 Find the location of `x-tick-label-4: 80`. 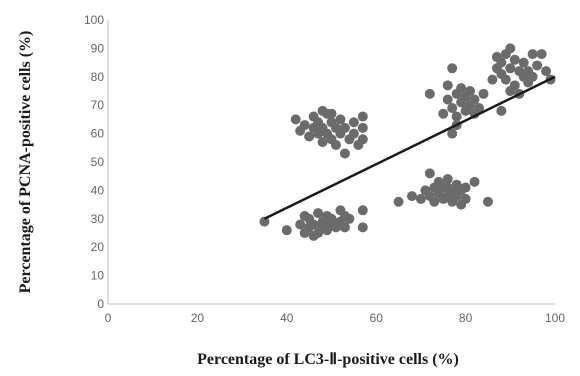

x-tick-label-4: 80 is located at coordinates (466, 318).